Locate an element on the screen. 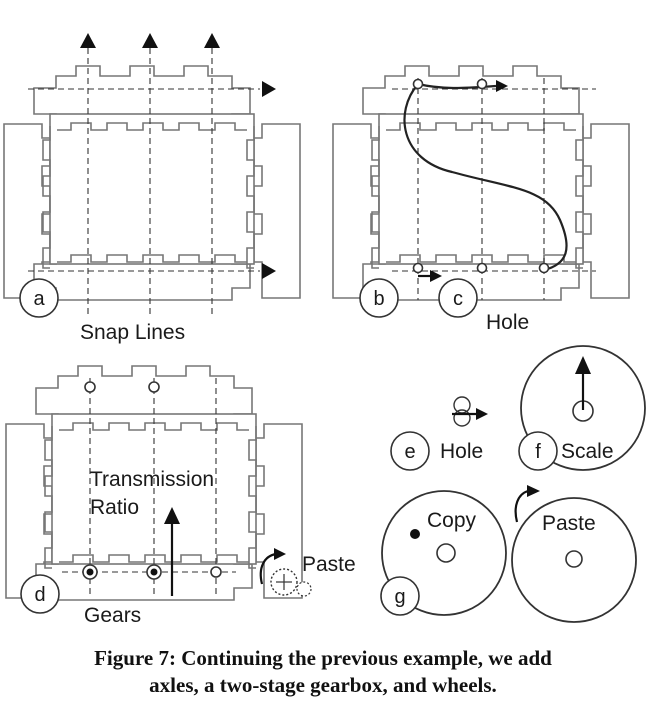 This screenshot has height=702, width=646. gear-d2-center is located at coordinates (154, 572).